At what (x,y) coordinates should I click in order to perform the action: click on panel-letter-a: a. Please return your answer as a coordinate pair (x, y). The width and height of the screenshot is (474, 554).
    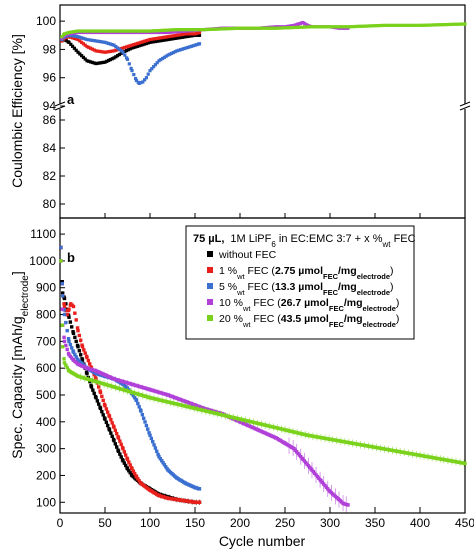
    Looking at the image, I should click on (71, 99).